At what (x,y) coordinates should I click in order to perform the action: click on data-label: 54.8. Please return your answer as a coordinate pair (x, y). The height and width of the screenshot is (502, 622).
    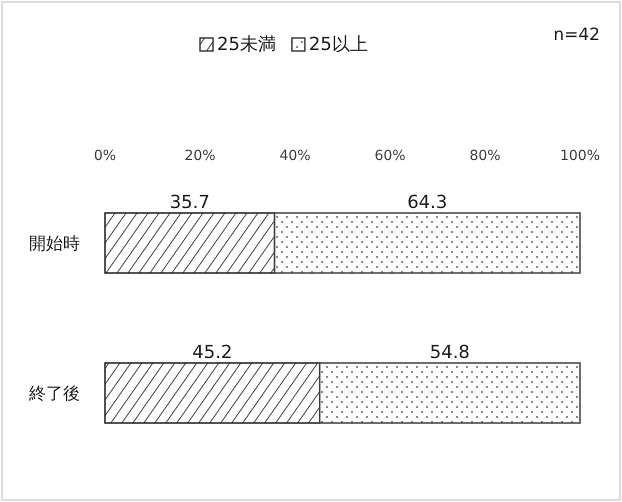
    Looking at the image, I should click on (450, 352).